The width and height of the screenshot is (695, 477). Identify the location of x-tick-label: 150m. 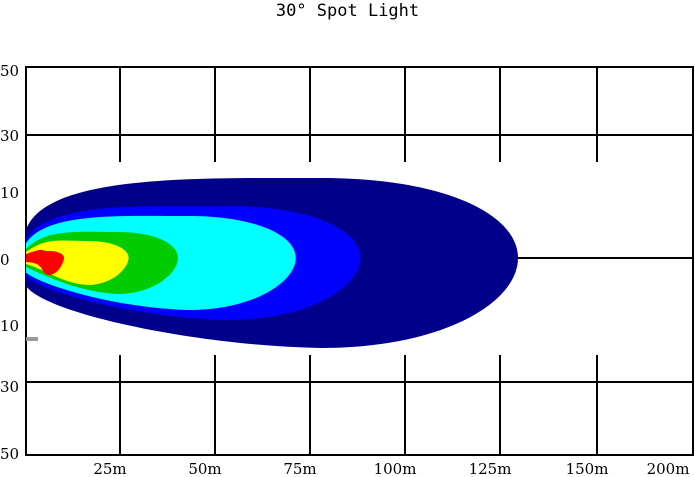
(587, 468).